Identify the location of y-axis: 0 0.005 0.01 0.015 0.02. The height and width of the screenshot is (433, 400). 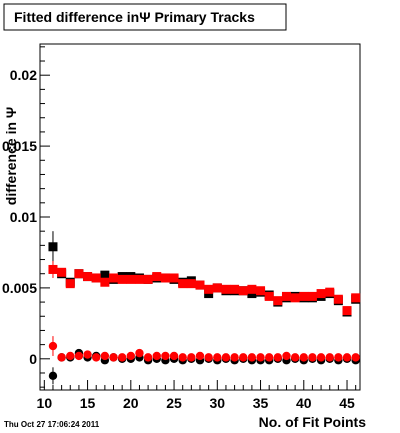
(26, 217).